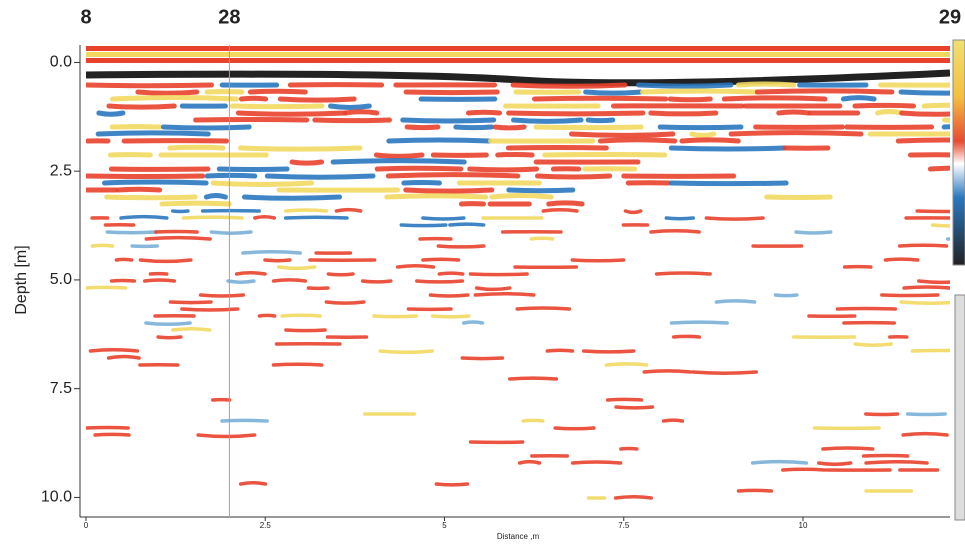 The image size is (965, 549). What do you see at coordinates (85, 17) in the screenshot?
I see `marker-label: 8` at bounding box center [85, 17].